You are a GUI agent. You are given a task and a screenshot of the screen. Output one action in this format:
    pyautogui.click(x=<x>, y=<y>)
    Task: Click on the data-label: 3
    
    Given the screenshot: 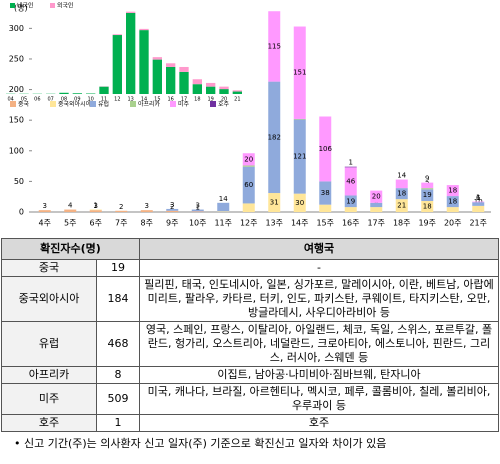 What is the action you would take?
    pyautogui.click(x=96, y=206)
    